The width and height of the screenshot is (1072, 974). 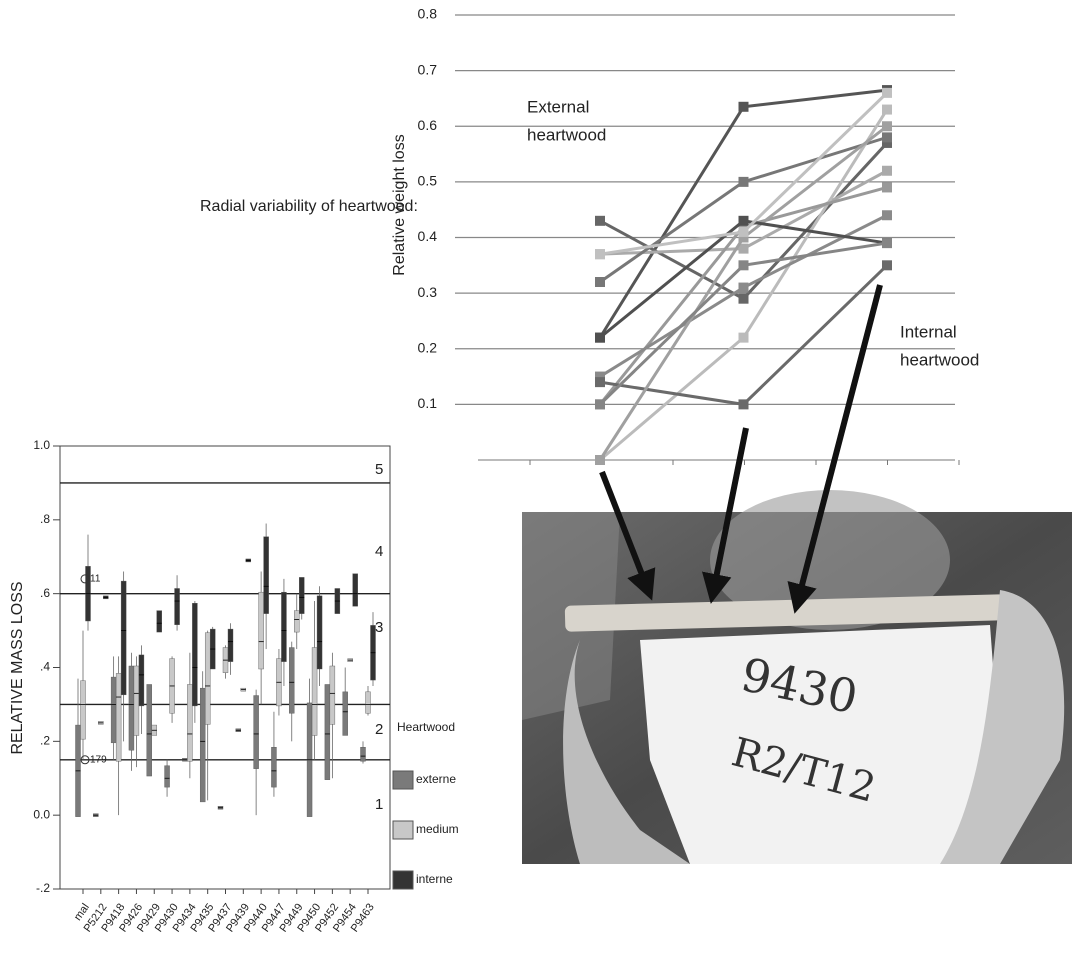 What do you see at coordinates (434, 879) in the screenshot?
I see `legend-label: interne` at bounding box center [434, 879].